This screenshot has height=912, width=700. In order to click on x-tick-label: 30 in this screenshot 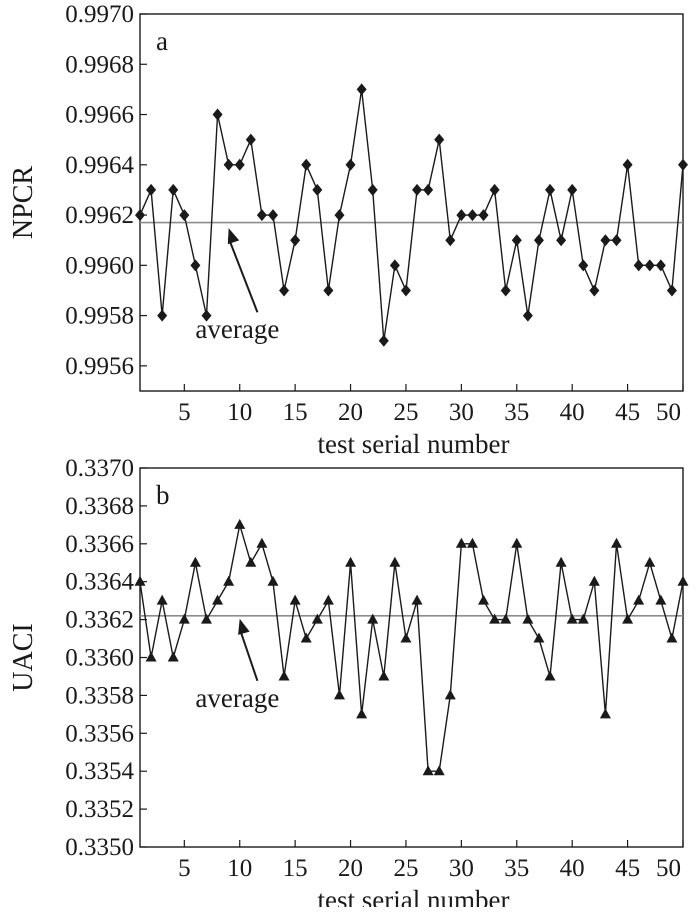, I will do `click(461, 412)`.